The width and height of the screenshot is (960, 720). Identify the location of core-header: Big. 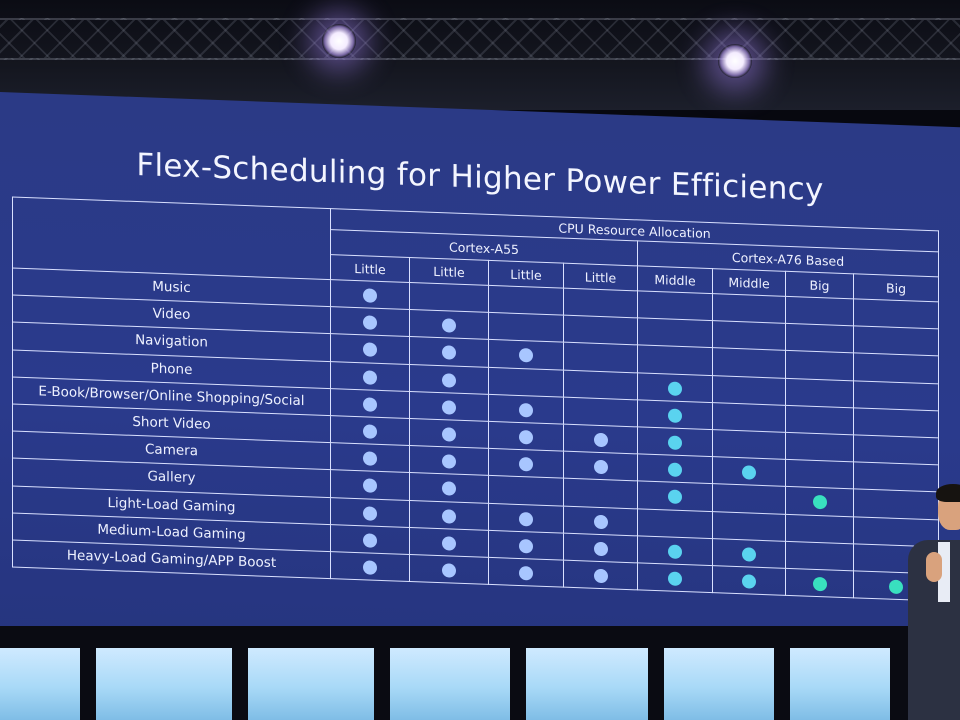
(819, 285).